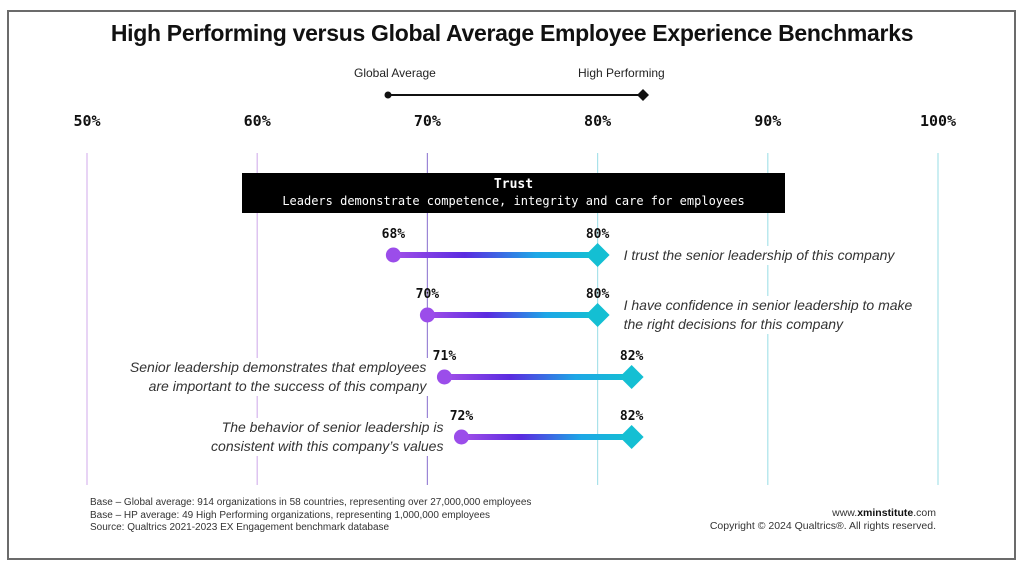 This screenshot has width=1024, height=569. I want to click on global-average-value: 71%, so click(444, 356).